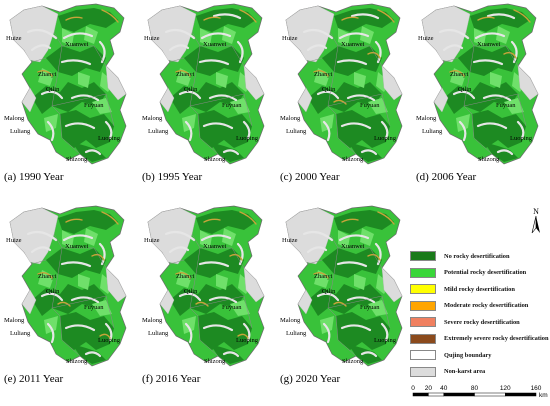  Describe the element at coordinates (480, 256) in the screenshot. I see `legend-item: No rocky desertification` at that location.